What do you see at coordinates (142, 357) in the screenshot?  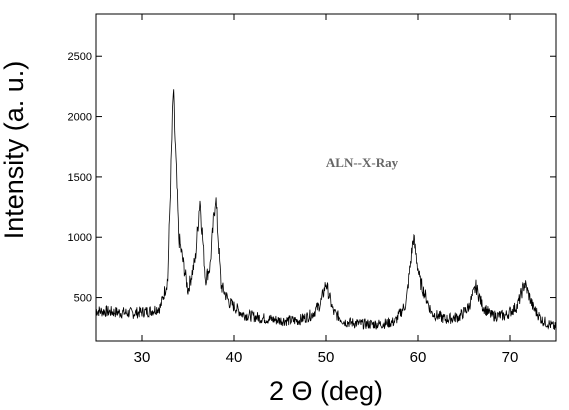 I see `x-tick-label: 30` at bounding box center [142, 357].